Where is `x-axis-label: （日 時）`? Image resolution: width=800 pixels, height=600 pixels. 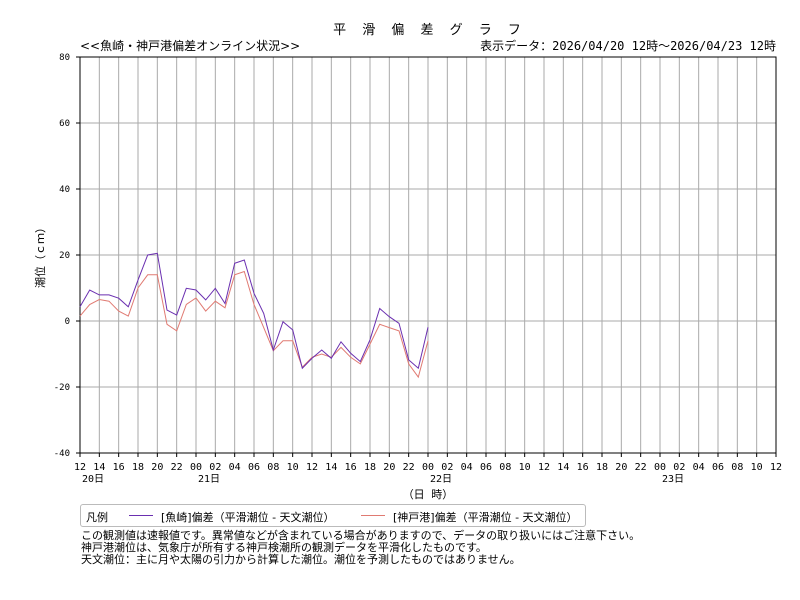 x-axis-label: （日 時） is located at coordinates (428, 494).